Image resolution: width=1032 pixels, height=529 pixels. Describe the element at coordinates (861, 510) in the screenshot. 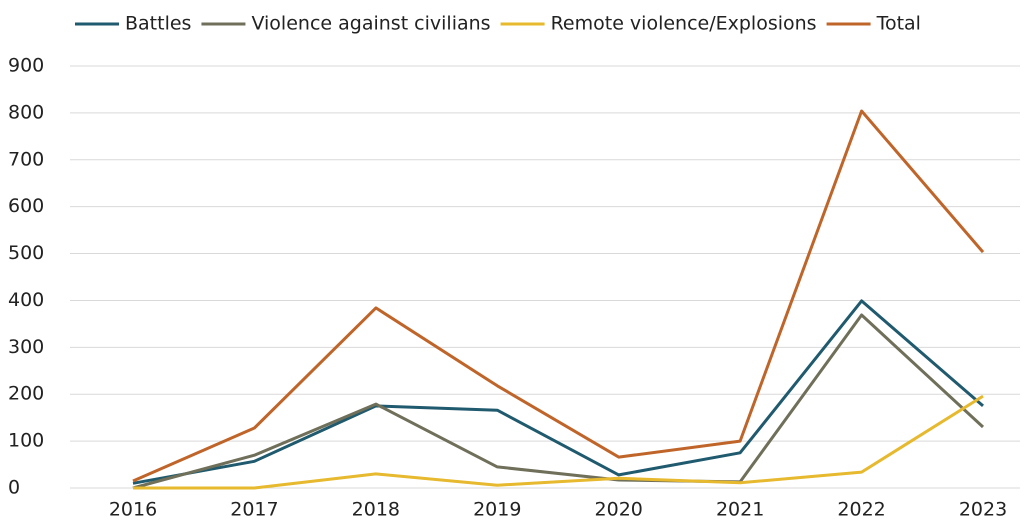

I see `x-tick-label: 2022` at that location.